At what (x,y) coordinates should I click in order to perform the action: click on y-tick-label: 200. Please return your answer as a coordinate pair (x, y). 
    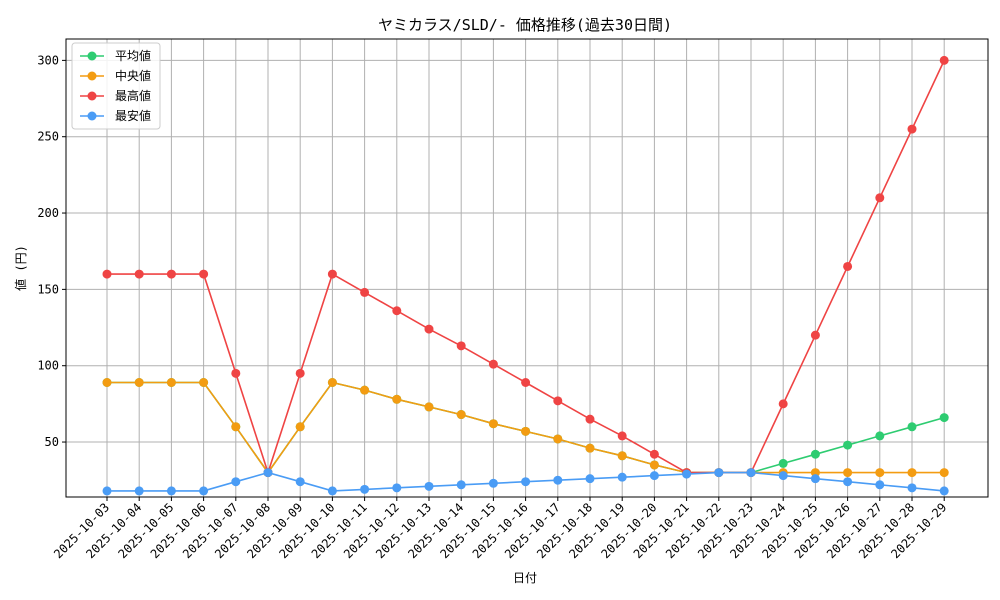
    Looking at the image, I should click on (48, 213).